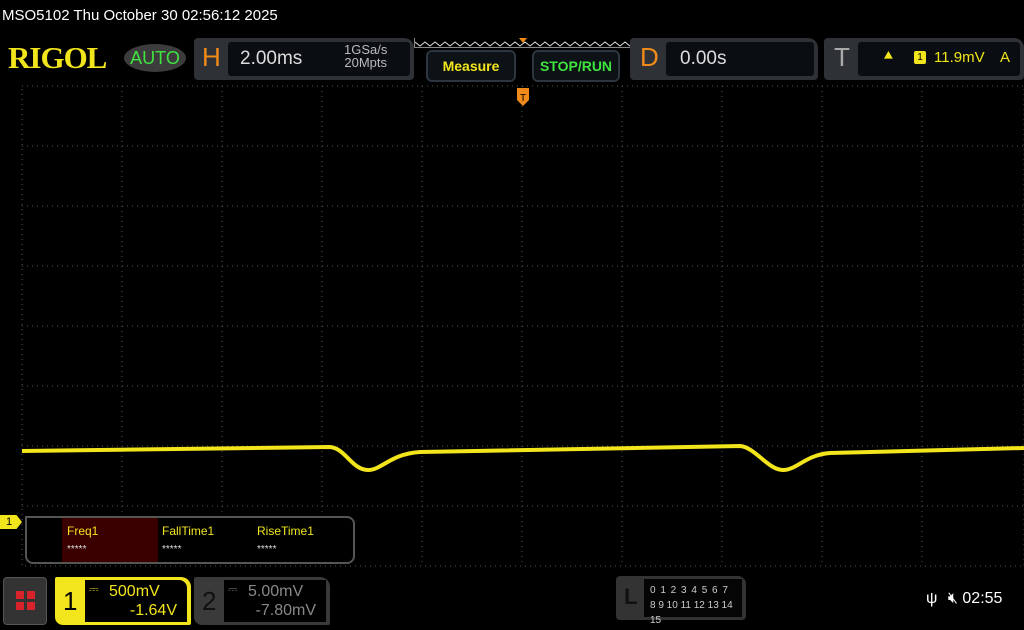 The height and width of the screenshot is (630, 1024). I want to click on menu-button, so click(25, 601).